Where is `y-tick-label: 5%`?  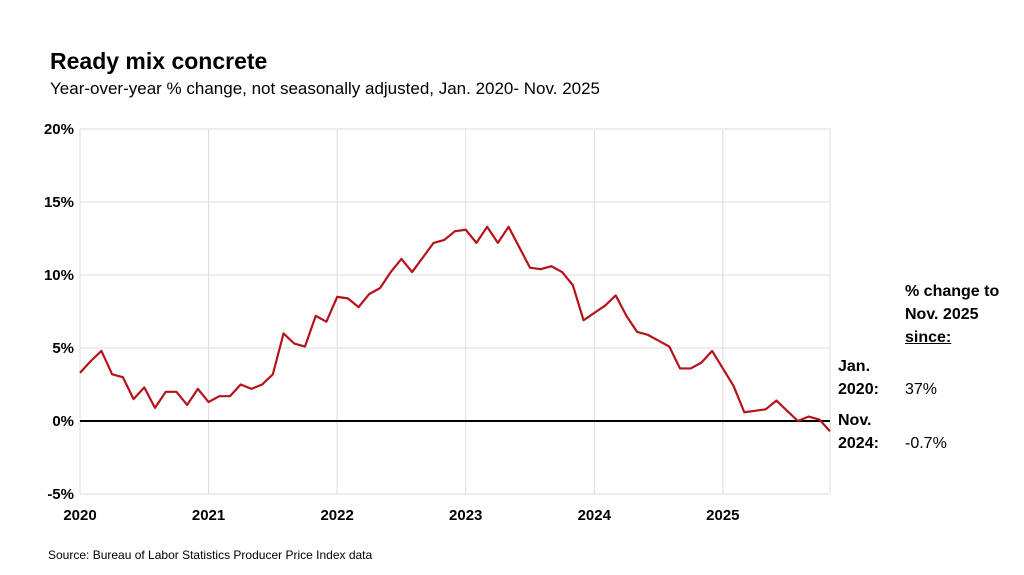
y-tick-label: 5% is located at coordinates (63, 348).